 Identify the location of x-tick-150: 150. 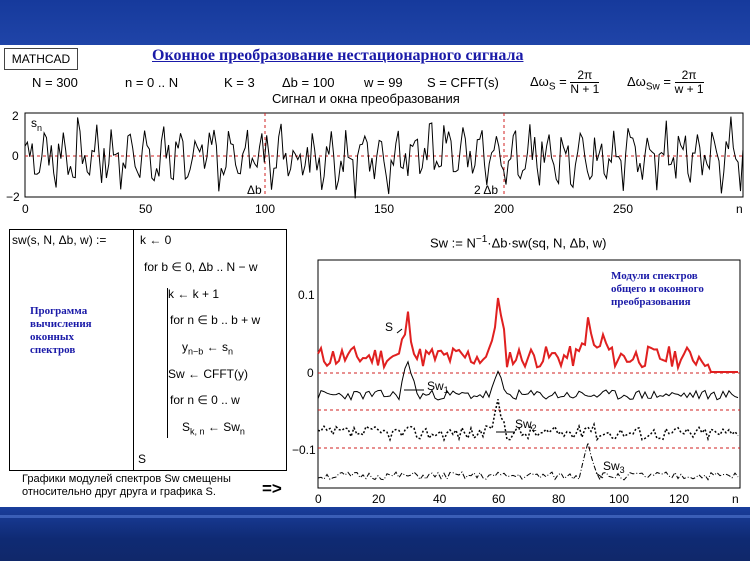
(384, 209).